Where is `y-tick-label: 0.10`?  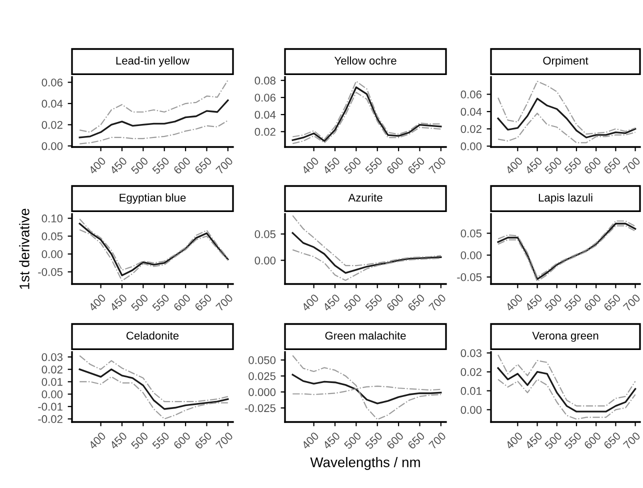 y-tick-label: 0.10 is located at coordinates (52, 218).